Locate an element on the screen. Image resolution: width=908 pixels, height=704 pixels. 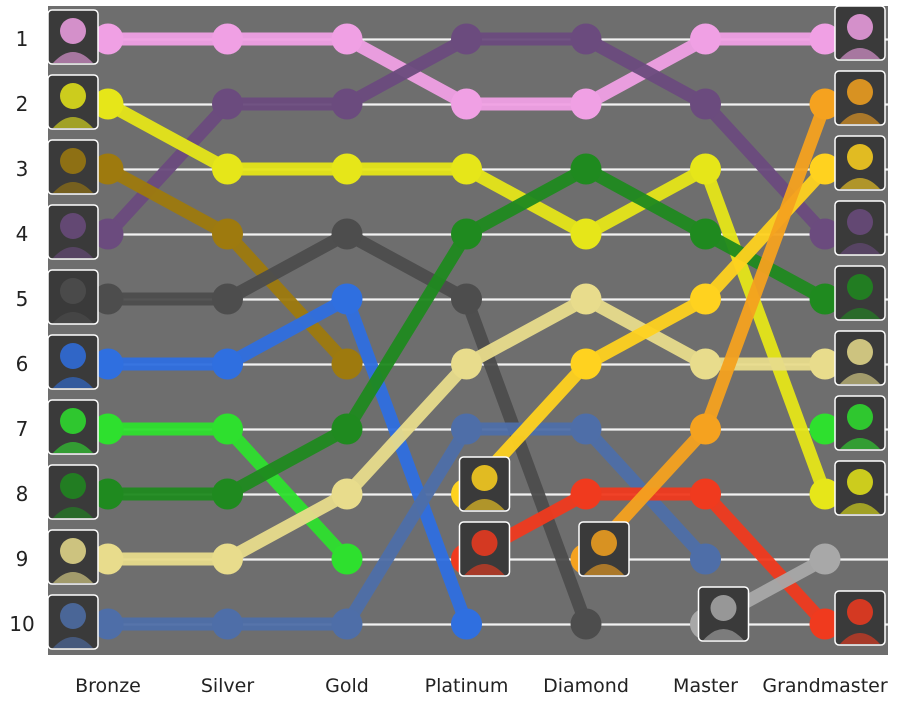
reinhardt-portrait-icon is located at coordinates (73, 297).